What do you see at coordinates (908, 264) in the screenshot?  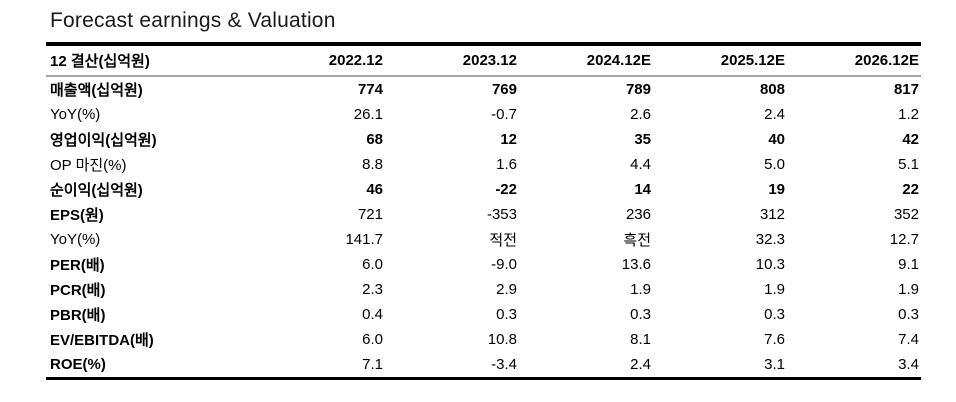 I see `cell-value: 9.1` at bounding box center [908, 264].